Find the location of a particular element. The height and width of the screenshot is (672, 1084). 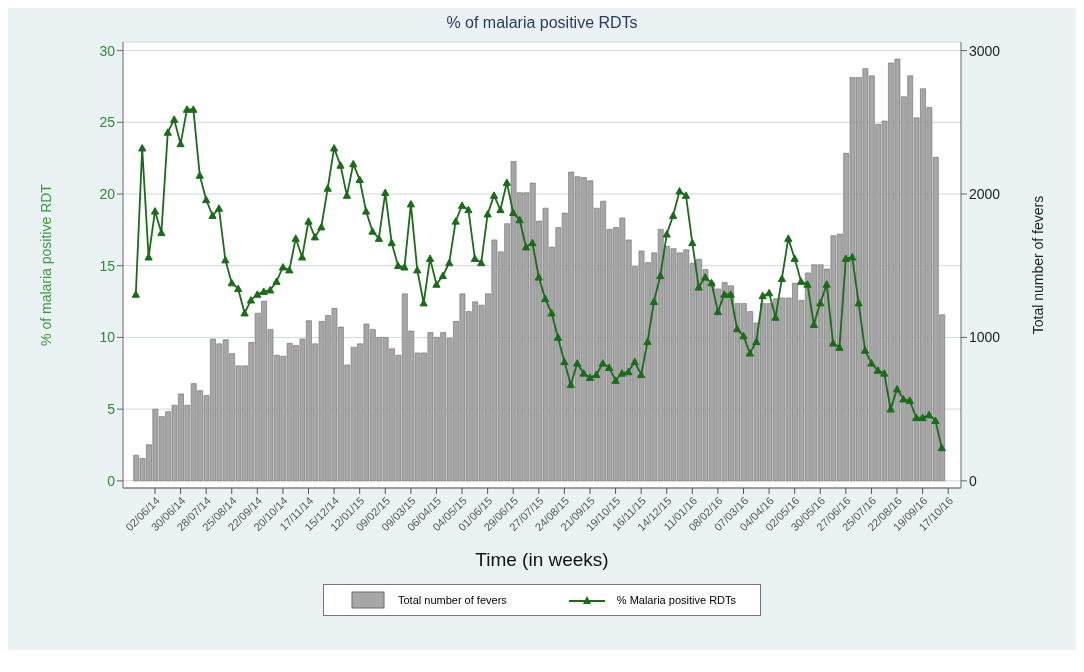

y-axis-title: % of malaria positive RDT is located at coordinates (45, 264).